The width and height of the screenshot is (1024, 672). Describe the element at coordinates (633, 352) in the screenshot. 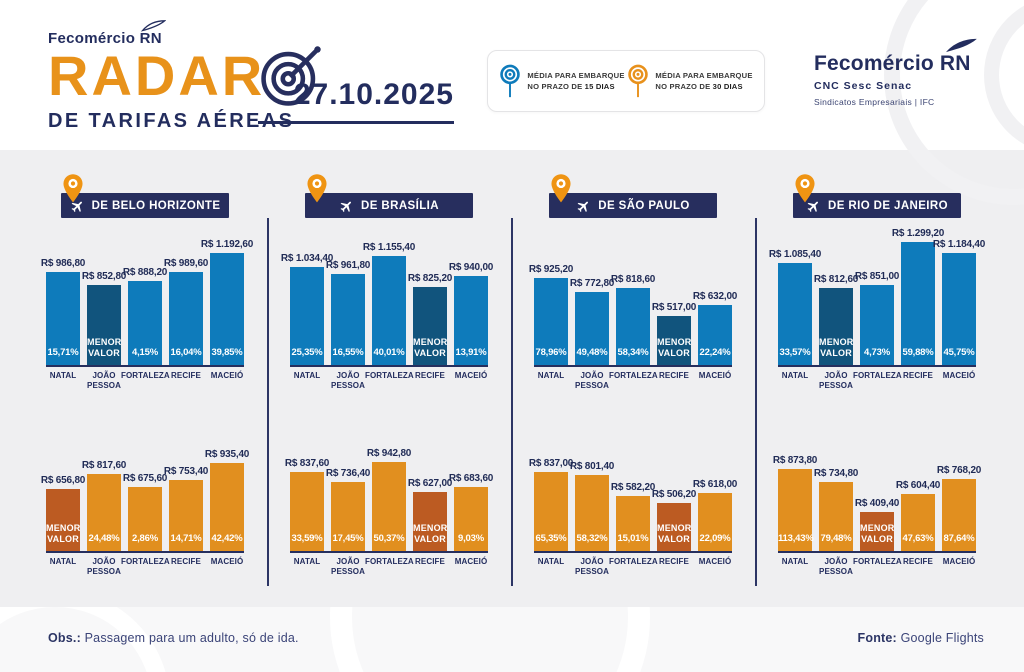

I see `variation-percent: 58,34%` at that location.